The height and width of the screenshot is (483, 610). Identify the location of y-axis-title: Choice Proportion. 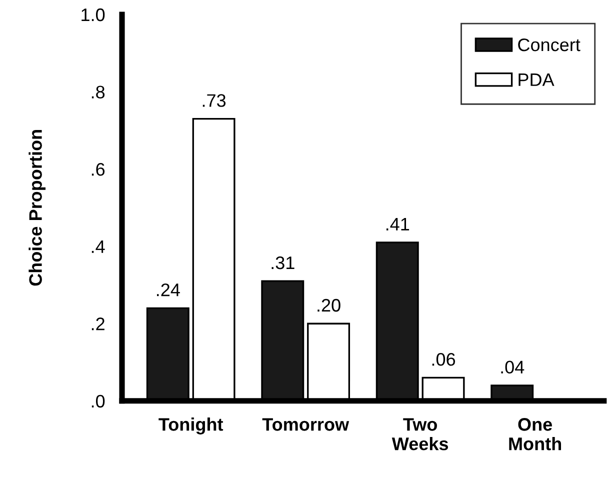
(37, 208).